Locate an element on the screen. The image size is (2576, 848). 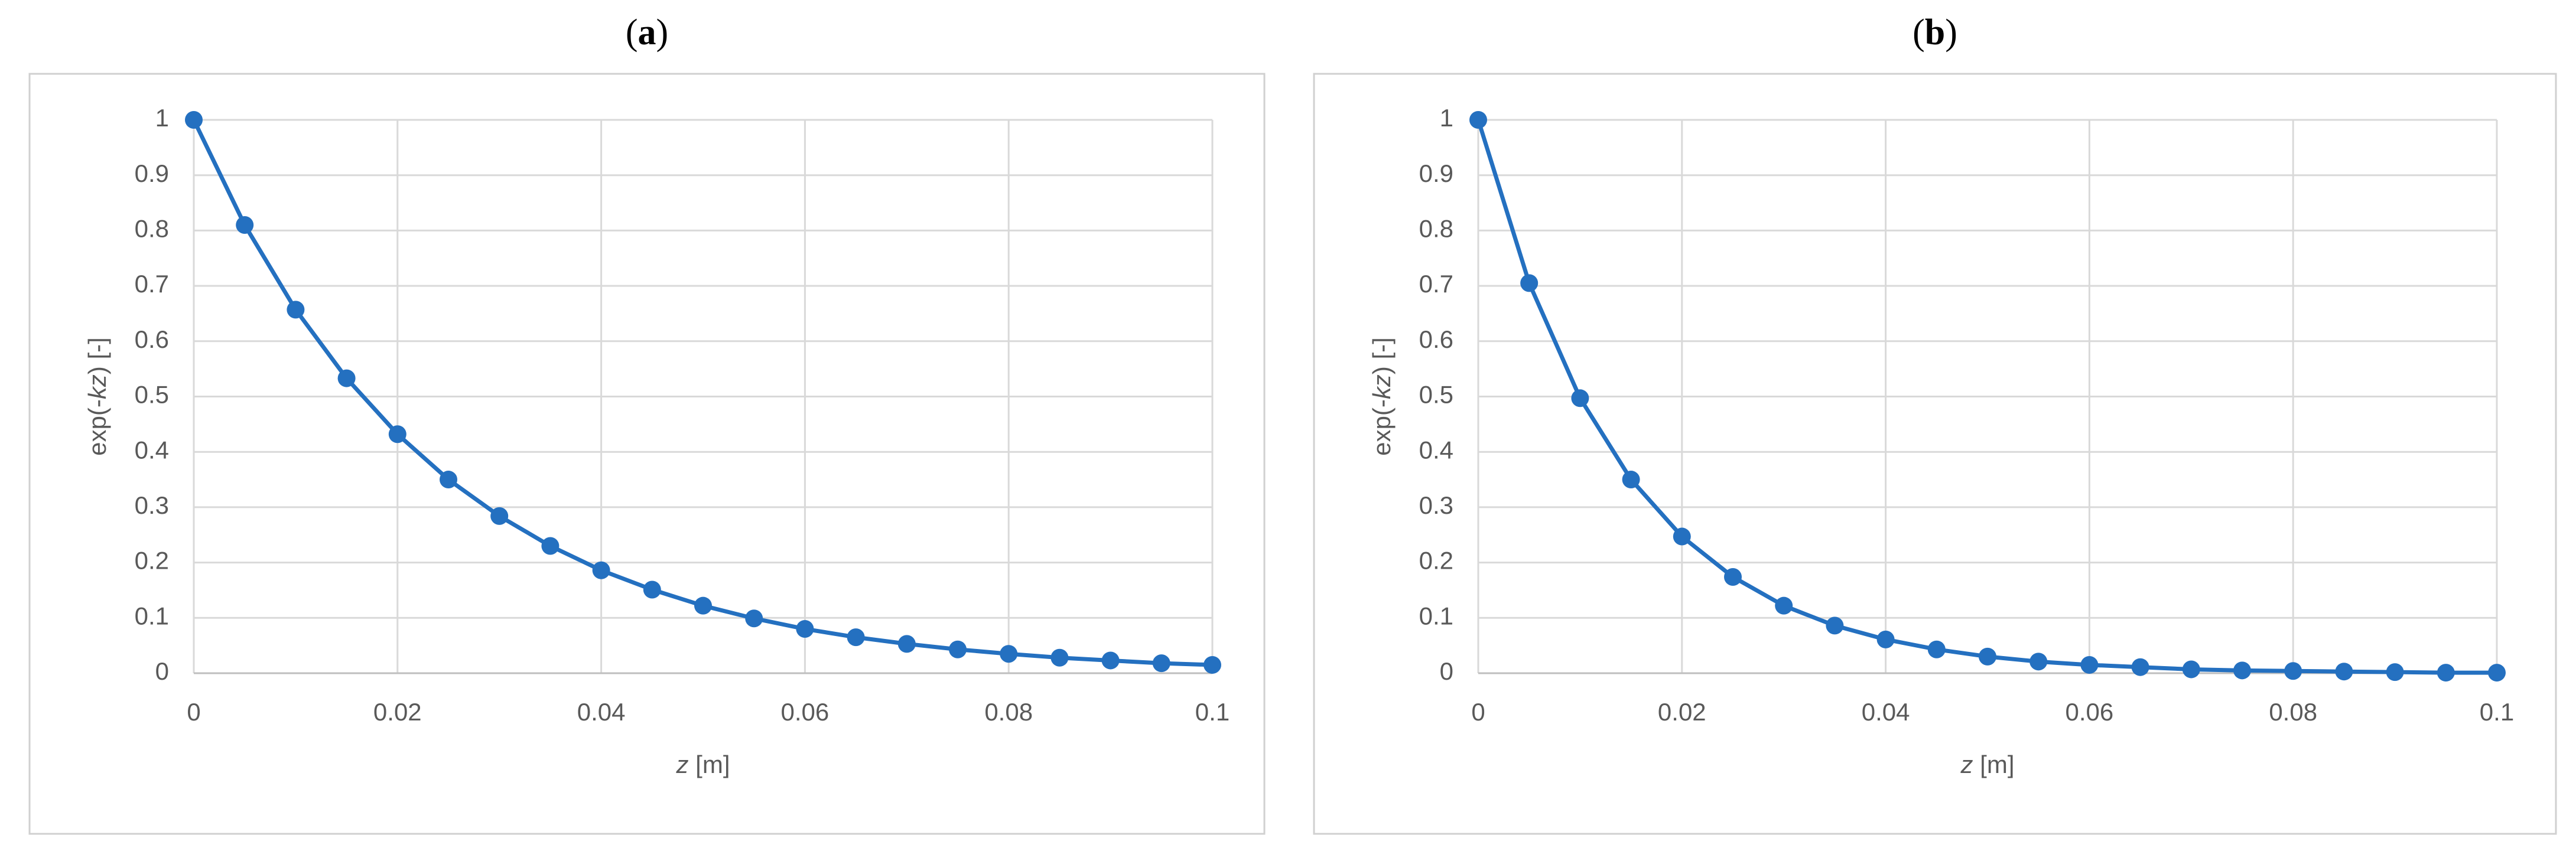
panel-label-part: a is located at coordinates (647, 32).